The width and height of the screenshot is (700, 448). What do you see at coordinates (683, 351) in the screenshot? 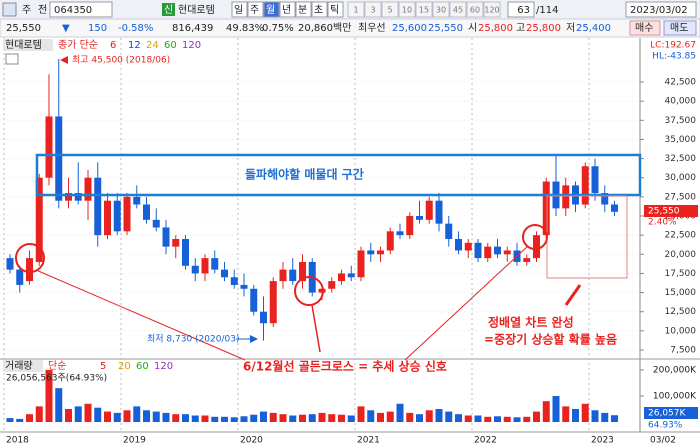
I see `y-tick-label: 7,500` at bounding box center [683, 351].